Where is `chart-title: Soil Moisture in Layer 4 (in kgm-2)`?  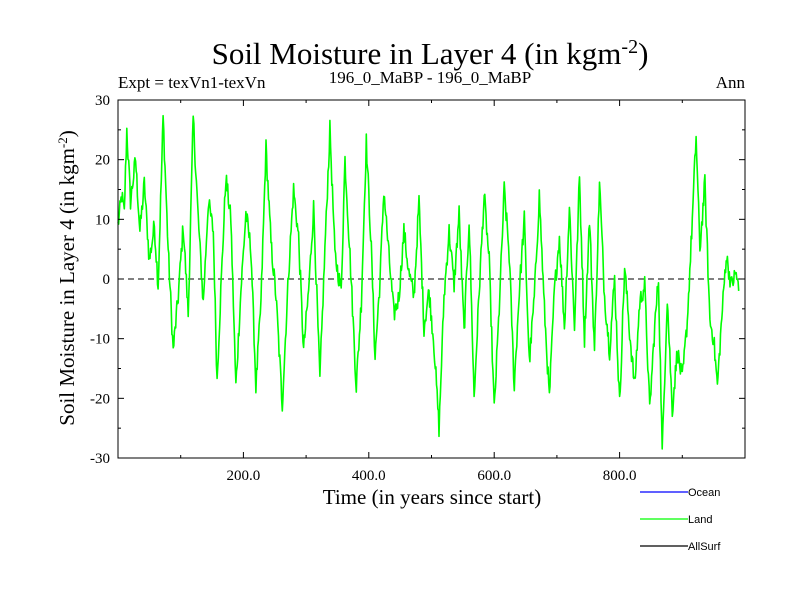
chart-title: Soil Moisture in Layer 4 (in kgm-2) is located at coordinates (430, 53).